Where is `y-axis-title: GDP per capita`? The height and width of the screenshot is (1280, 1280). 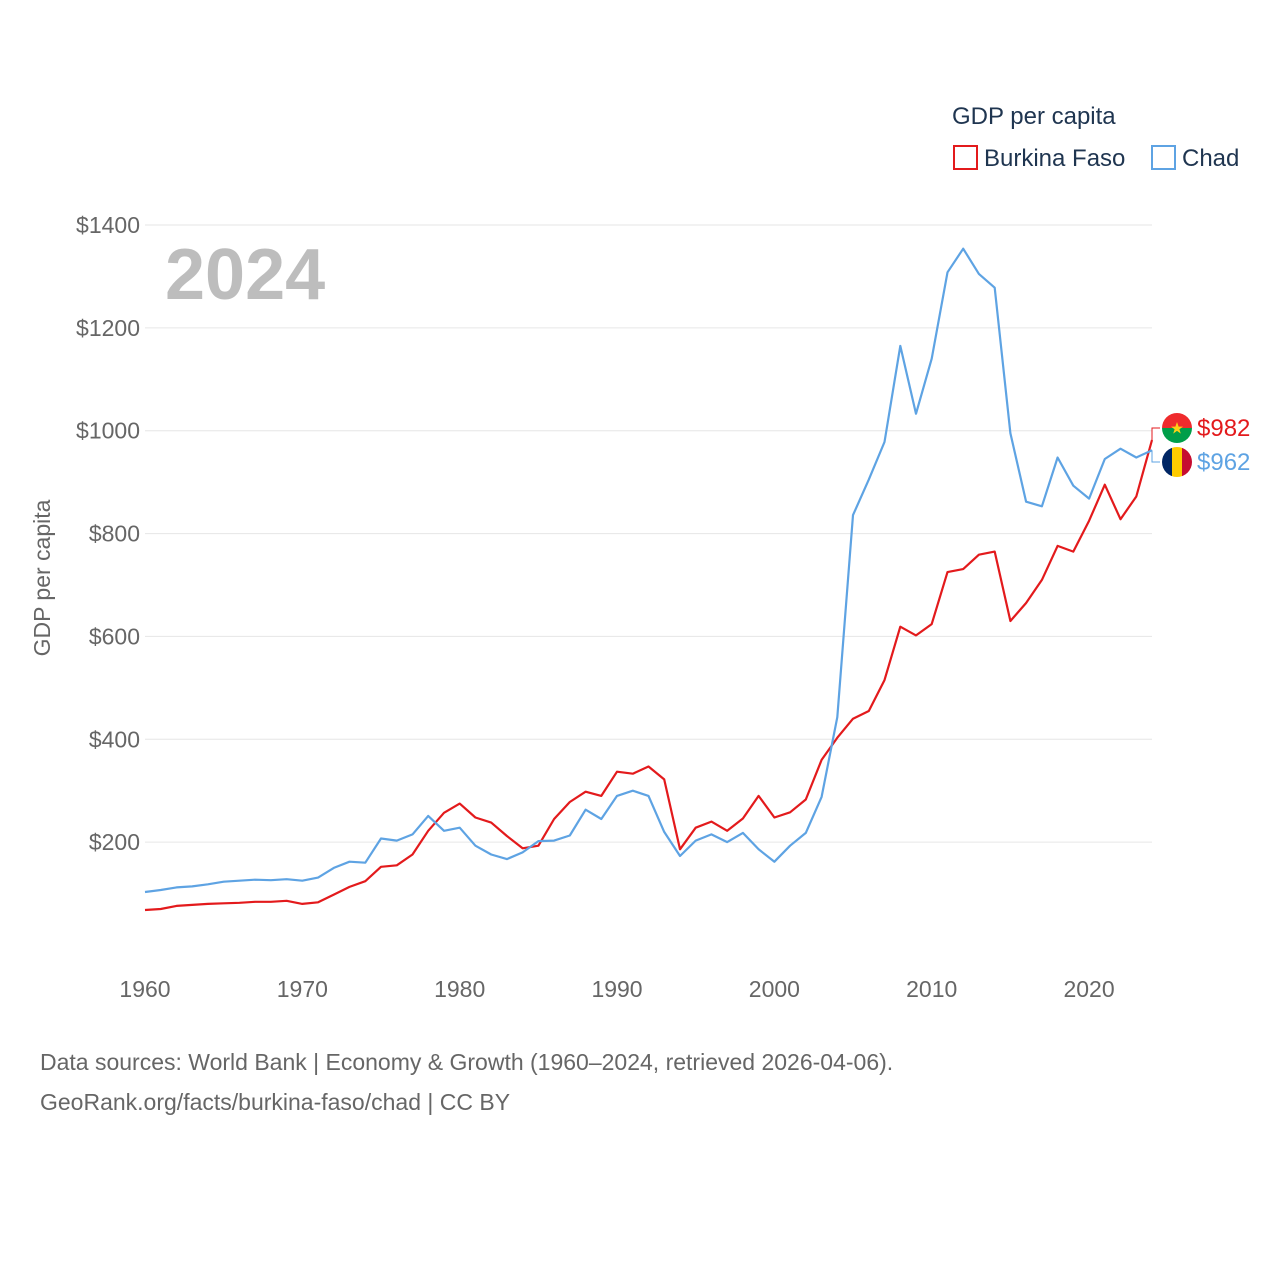
y-axis-title: GDP per capita is located at coordinates (42, 577).